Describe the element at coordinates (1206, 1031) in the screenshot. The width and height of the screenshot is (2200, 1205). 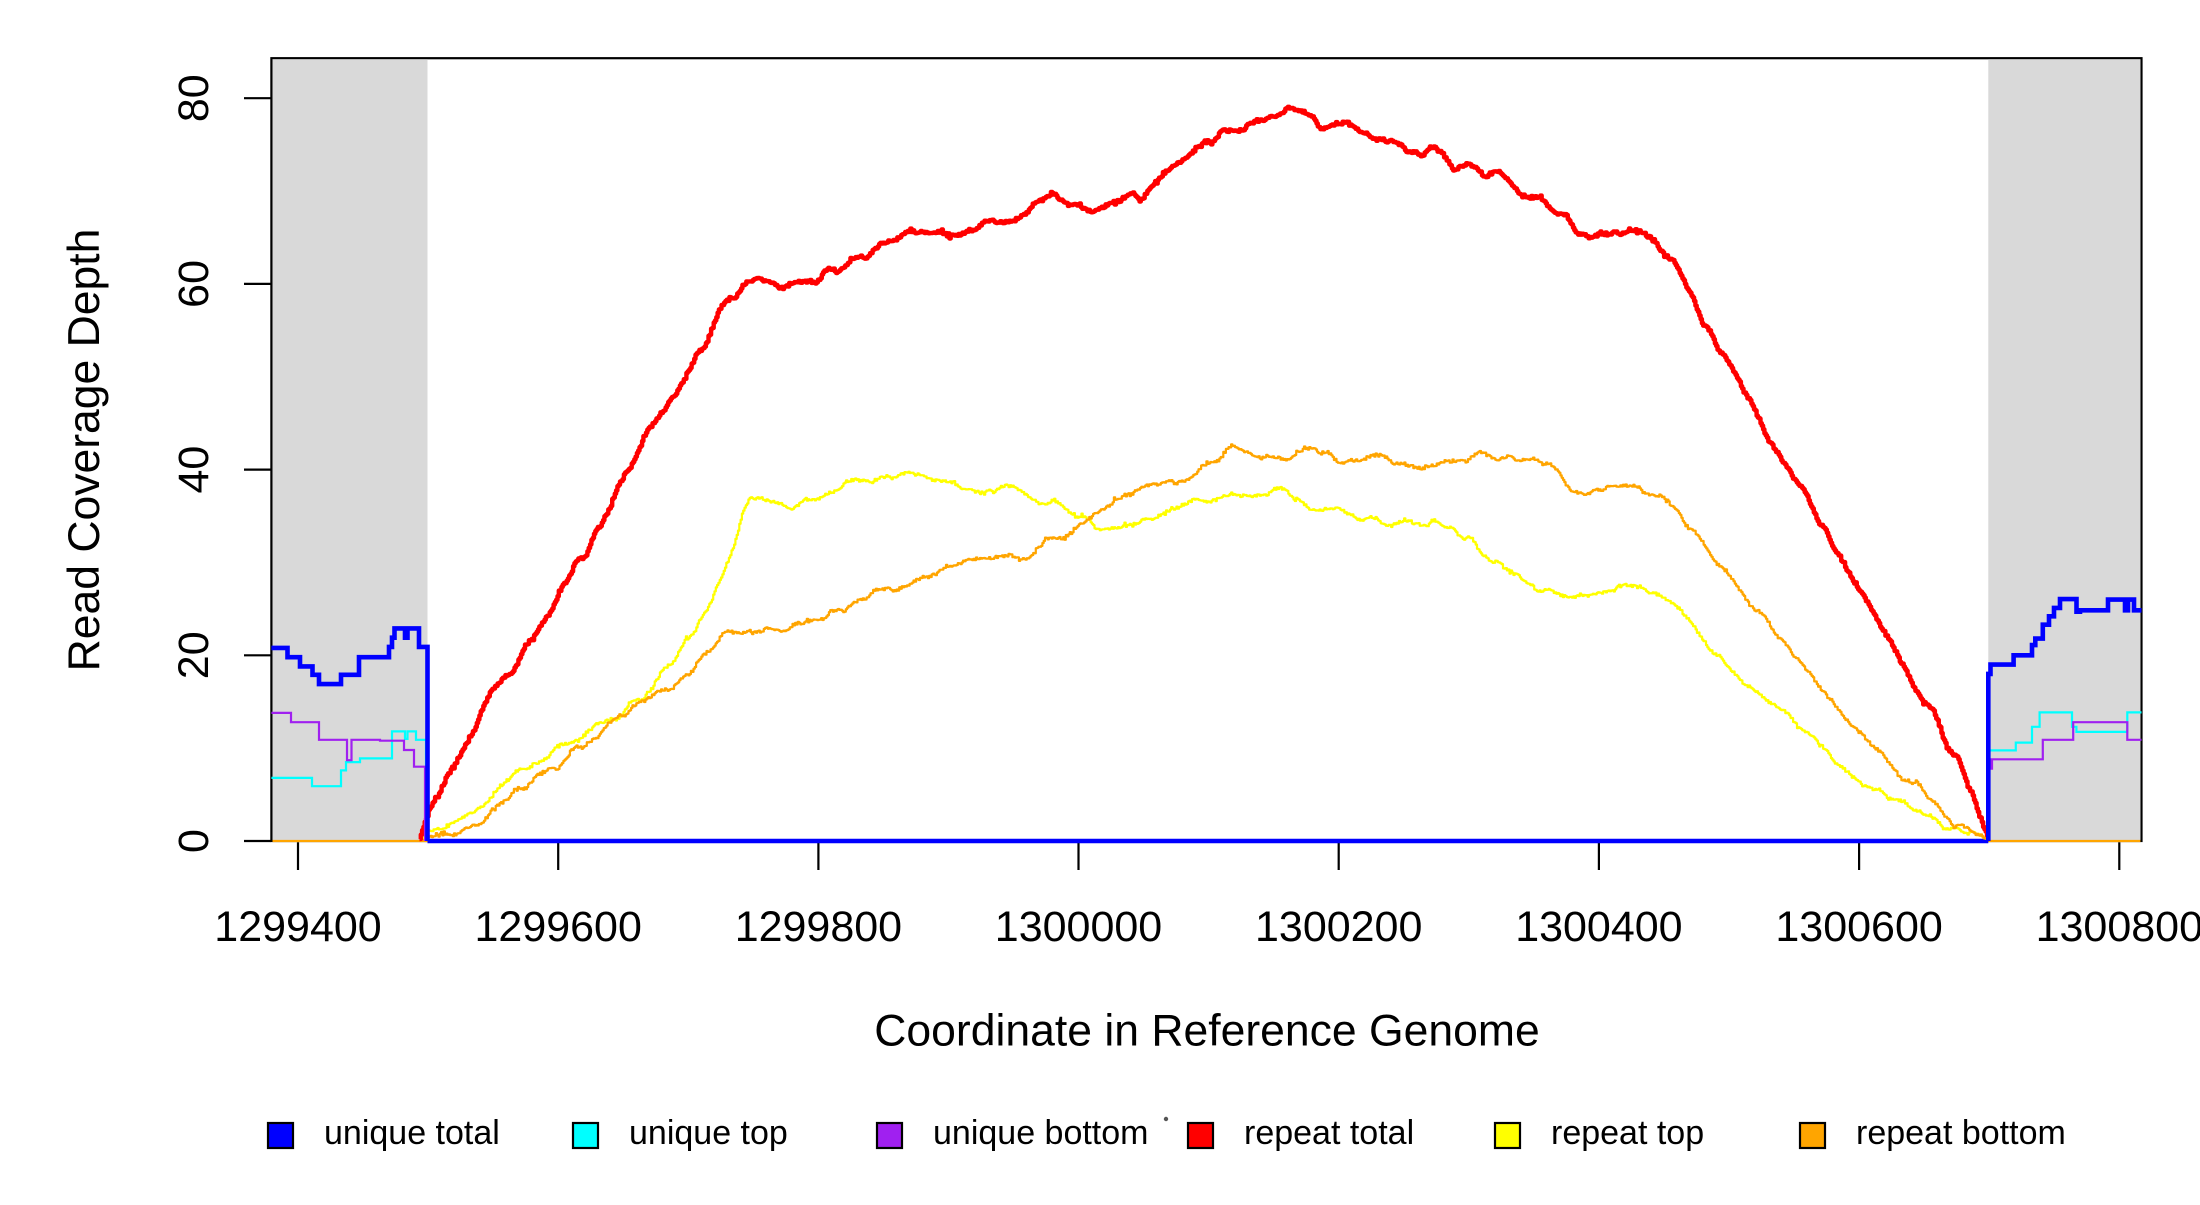
I see `svg-text: Coordinate in Reference Genome` at that location.